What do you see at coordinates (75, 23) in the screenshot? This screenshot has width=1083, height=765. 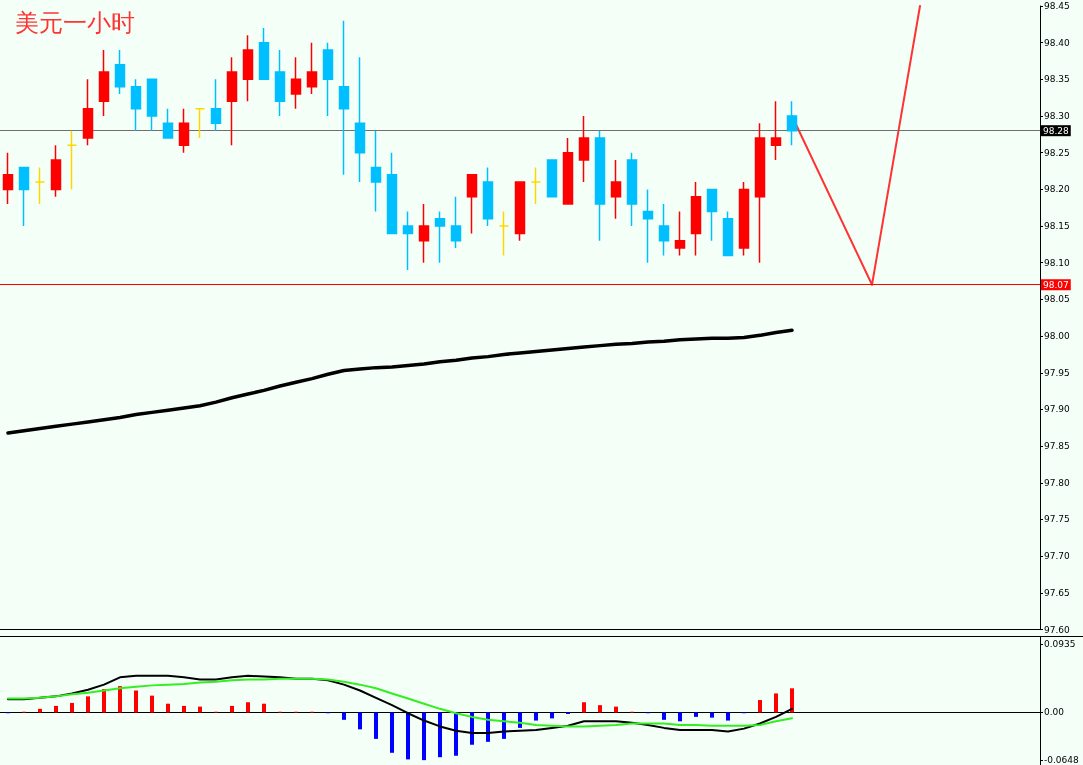 I see `chart-title: 美元一小时` at bounding box center [75, 23].